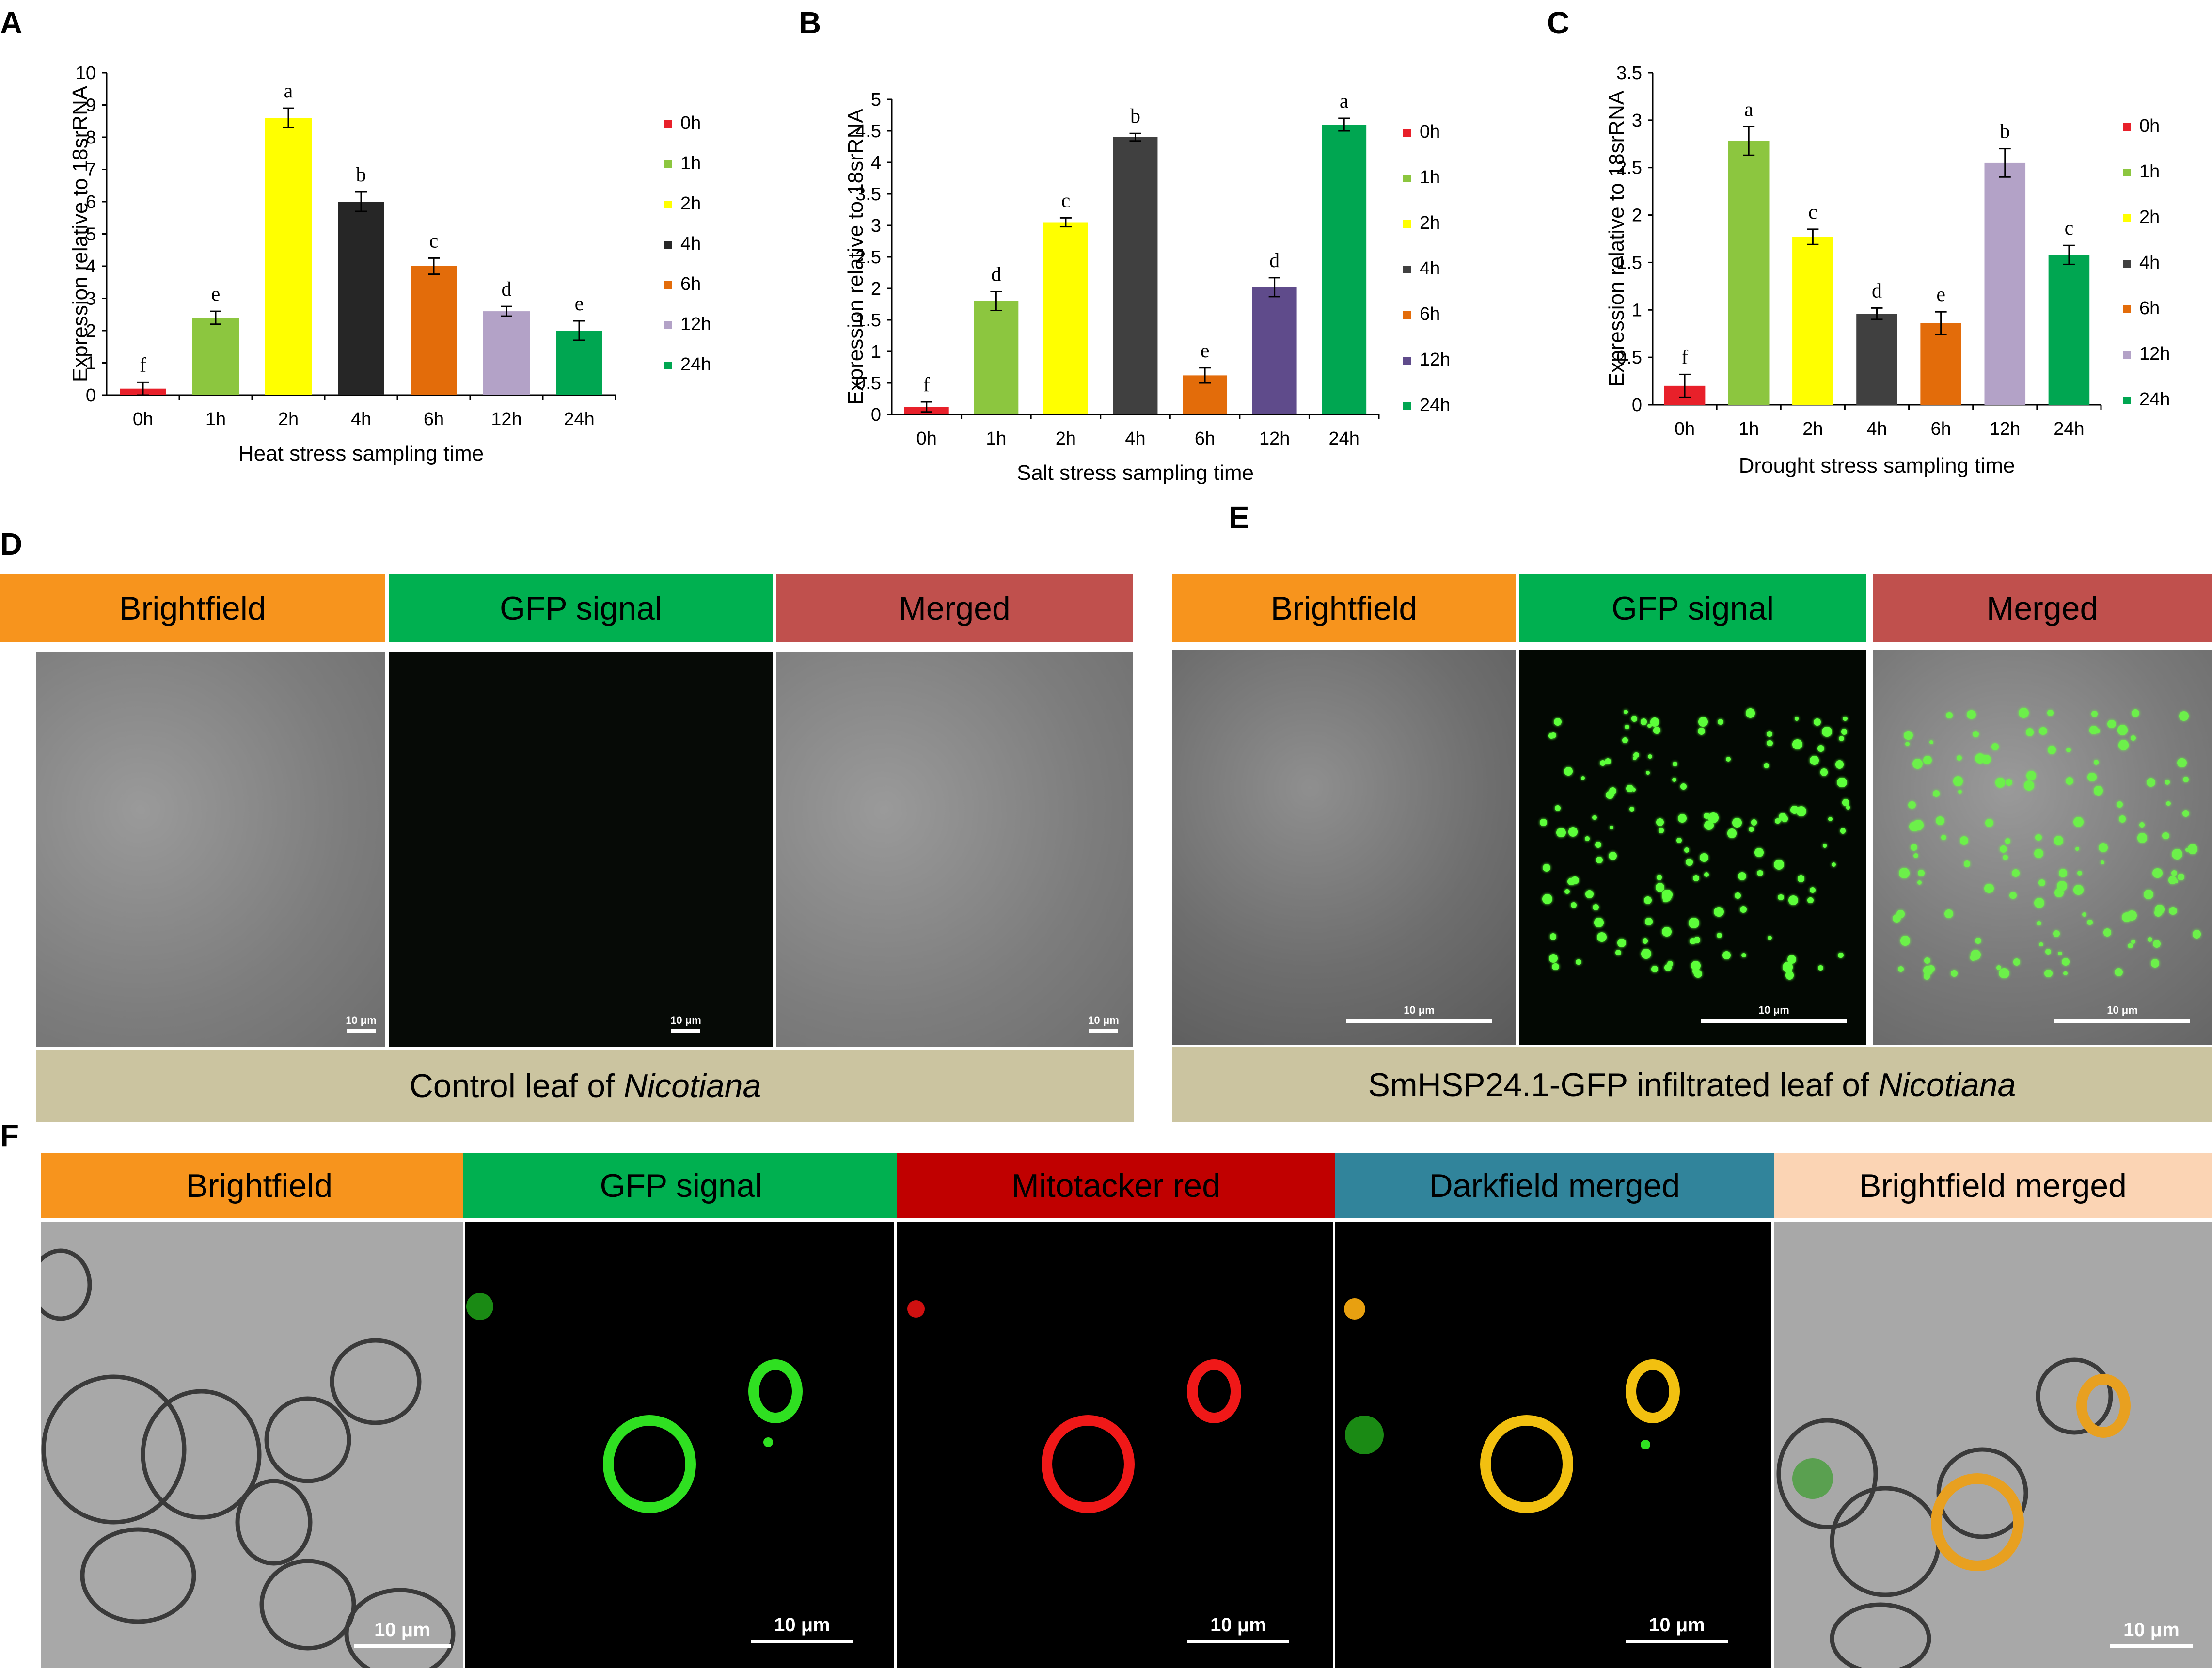 The image size is (2212, 1672). Describe the element at coordinates (361, 453) in the screenshot. I see `x-axis-label: Heat stress sampling time` at that location.